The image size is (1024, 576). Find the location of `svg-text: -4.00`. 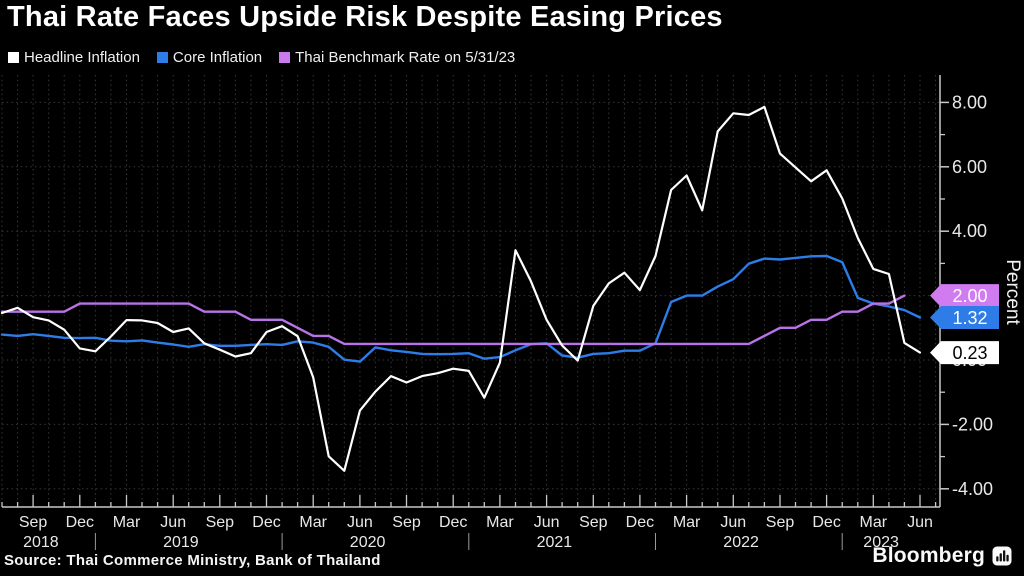

svg-text: -4.00 is located at coordinates (972, 489).